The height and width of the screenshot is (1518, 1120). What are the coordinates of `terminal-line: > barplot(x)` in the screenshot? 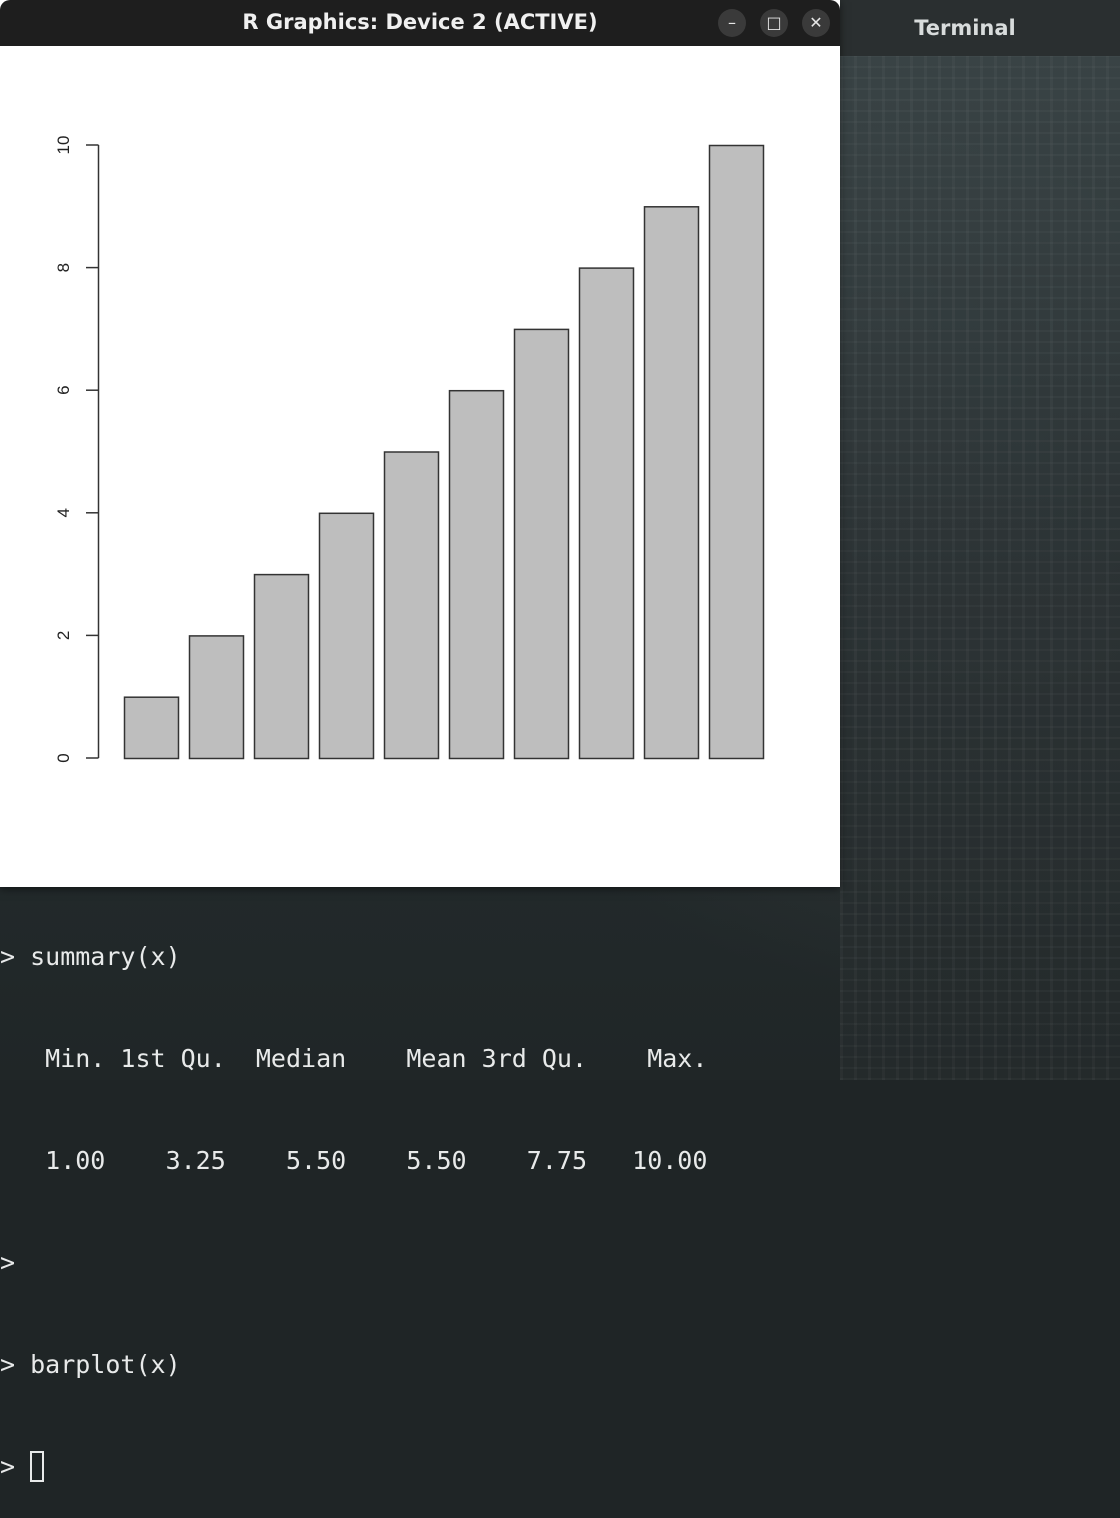 It's located at (90, 1364).